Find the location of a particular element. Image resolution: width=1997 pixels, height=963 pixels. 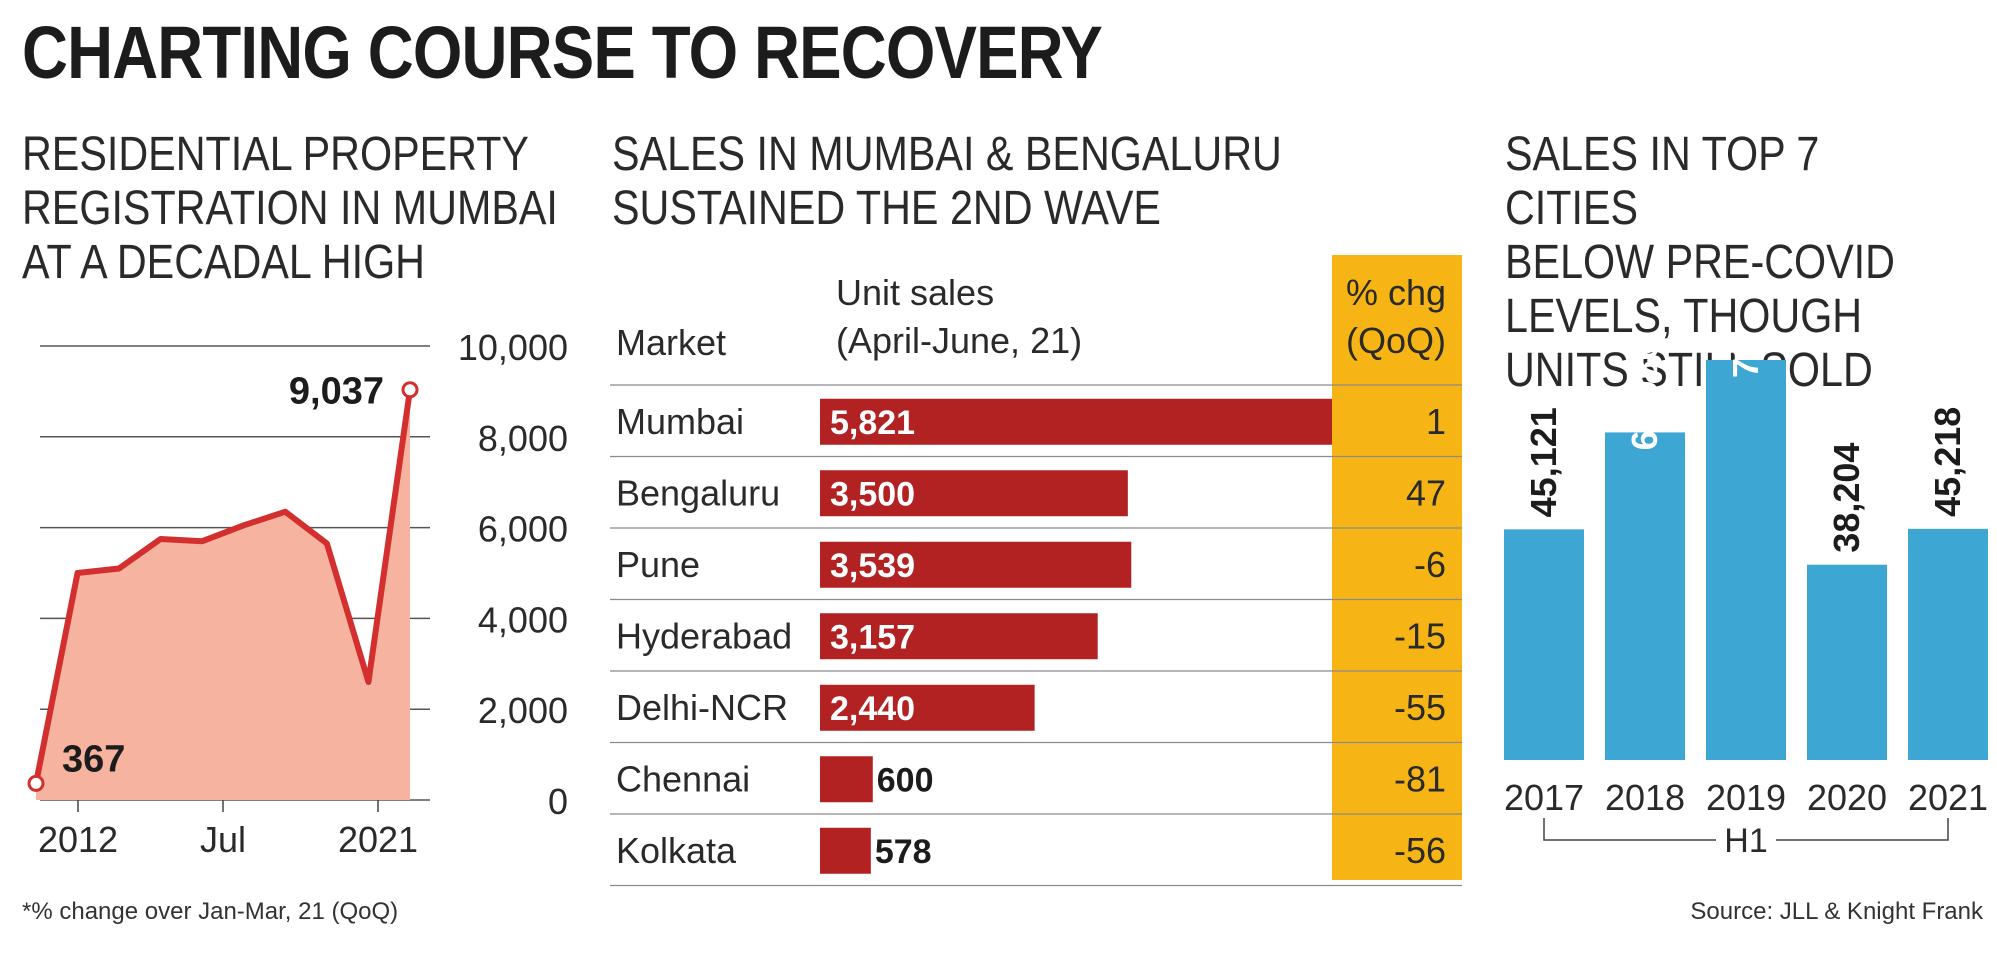

header-units: (April-June, 21) is located at coordinates (959, 340).